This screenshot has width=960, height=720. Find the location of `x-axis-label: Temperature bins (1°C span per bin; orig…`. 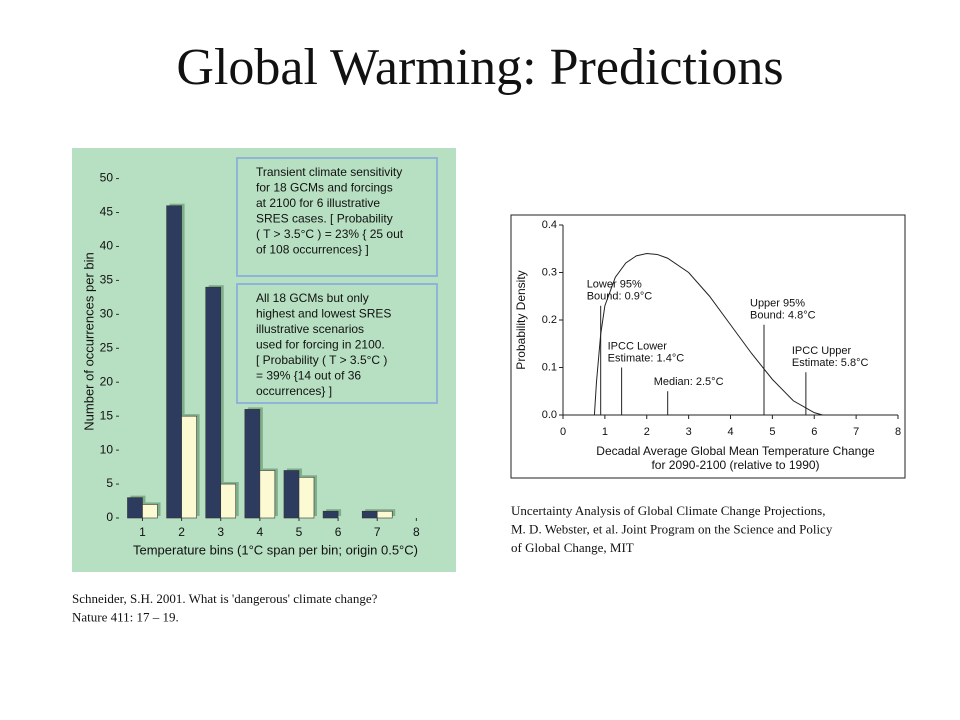

x-axis-label: Temperature bins (1°C span per bin; orig… is located at coordinates (275, 549).